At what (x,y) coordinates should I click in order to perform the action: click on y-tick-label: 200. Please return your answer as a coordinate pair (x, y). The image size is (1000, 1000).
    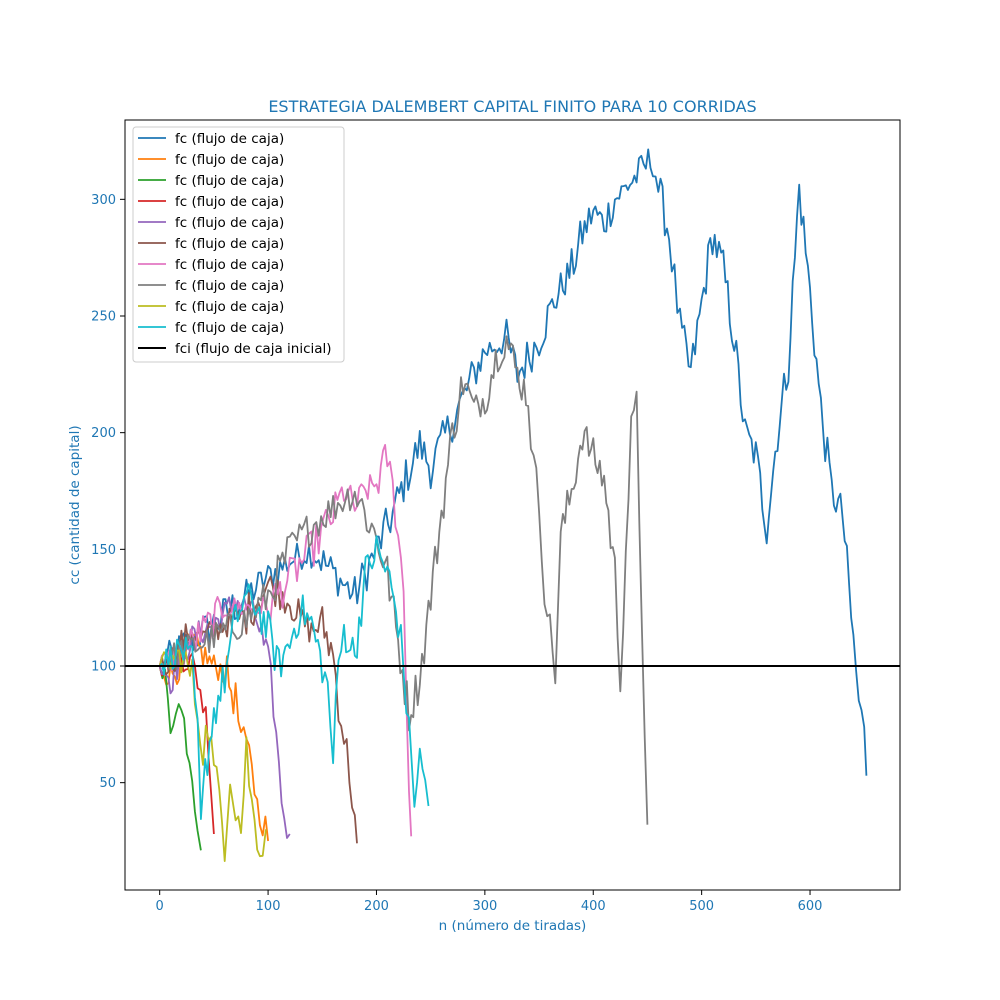
    Looking at the image, I should click on (103, 433).